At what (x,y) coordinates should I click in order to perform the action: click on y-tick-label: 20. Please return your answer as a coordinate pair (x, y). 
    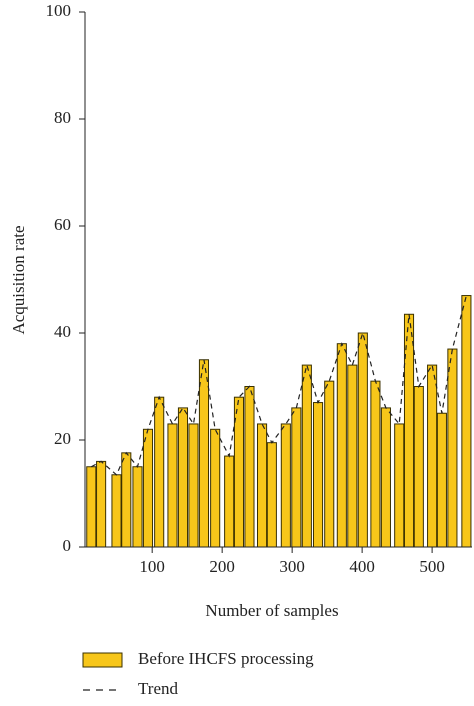
    Looking at the image, I should click on (62, 438).